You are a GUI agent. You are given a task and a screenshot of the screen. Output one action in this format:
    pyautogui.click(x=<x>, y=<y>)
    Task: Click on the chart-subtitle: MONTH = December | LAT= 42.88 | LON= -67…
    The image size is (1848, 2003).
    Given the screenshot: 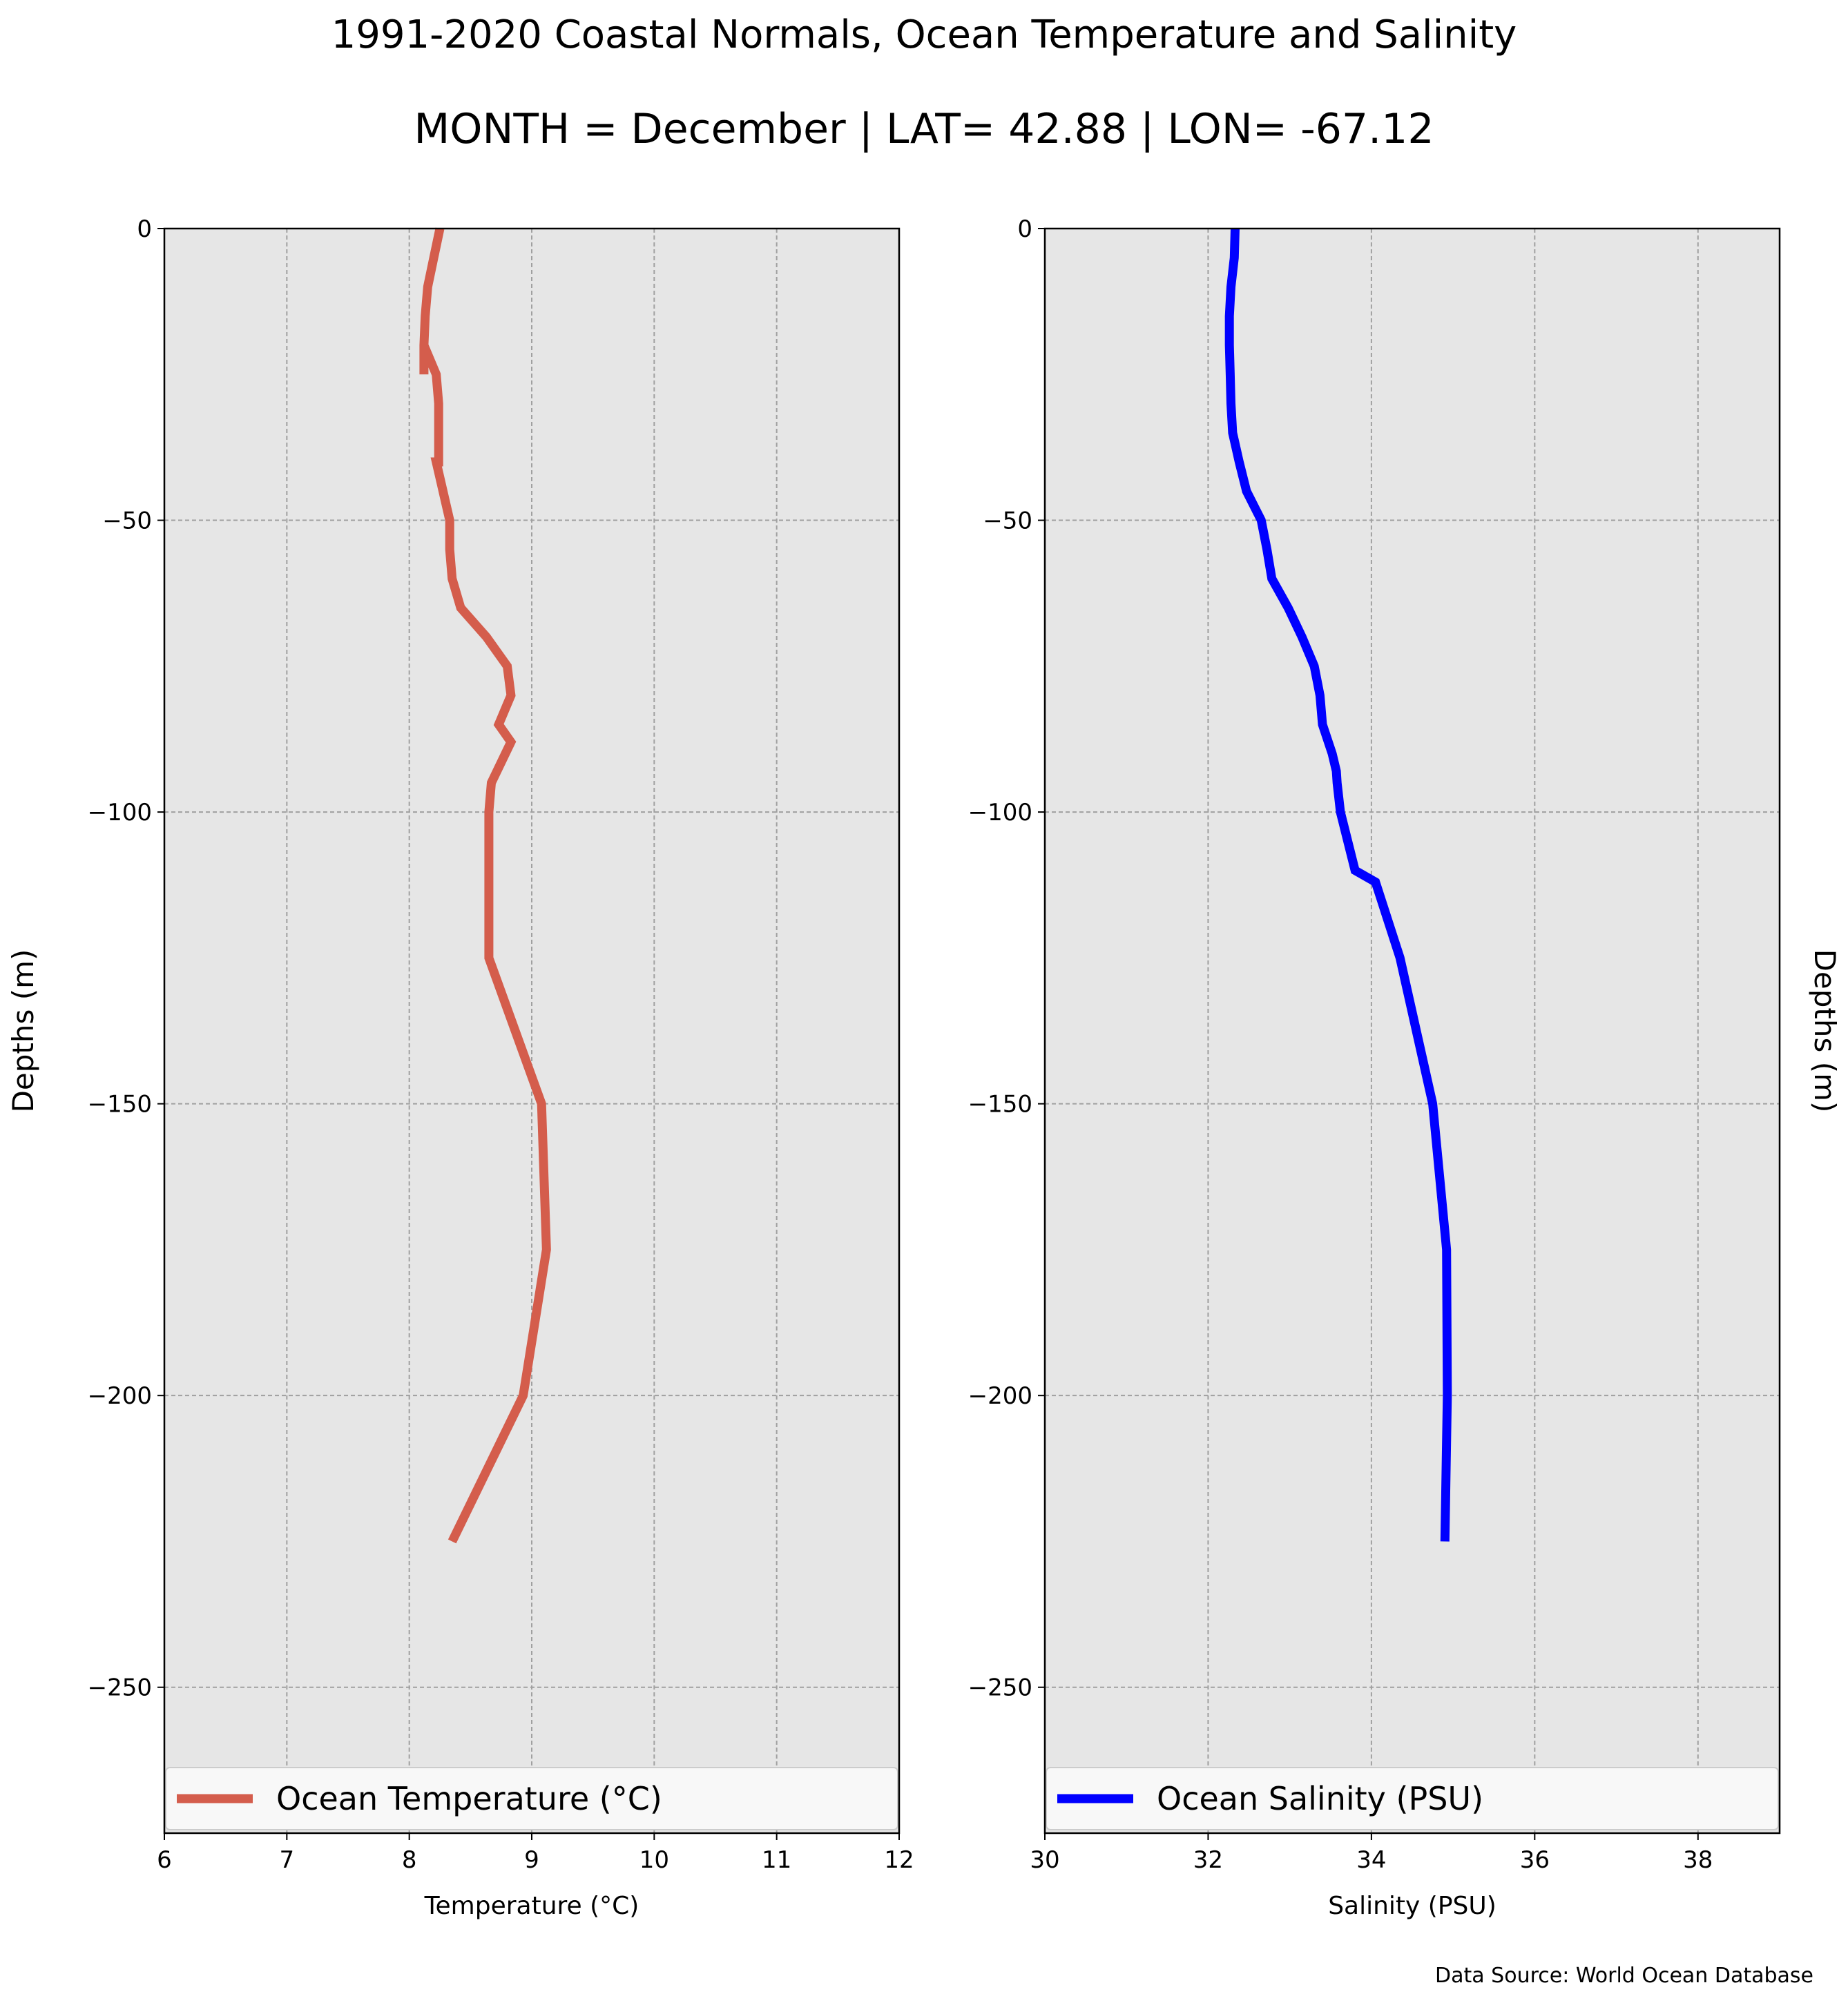 What is the action you would take?
    pyautogui.click(x=924, y=129)
    